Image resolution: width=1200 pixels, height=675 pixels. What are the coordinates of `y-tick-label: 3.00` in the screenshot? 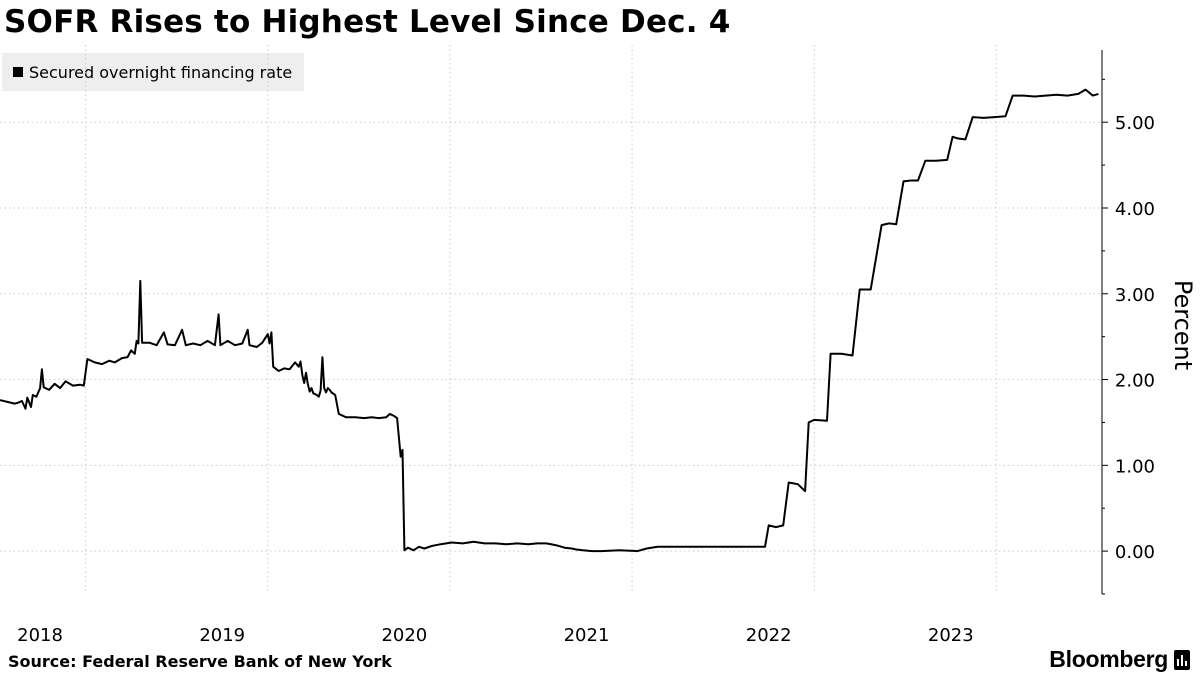 It's located at (1135, 295).